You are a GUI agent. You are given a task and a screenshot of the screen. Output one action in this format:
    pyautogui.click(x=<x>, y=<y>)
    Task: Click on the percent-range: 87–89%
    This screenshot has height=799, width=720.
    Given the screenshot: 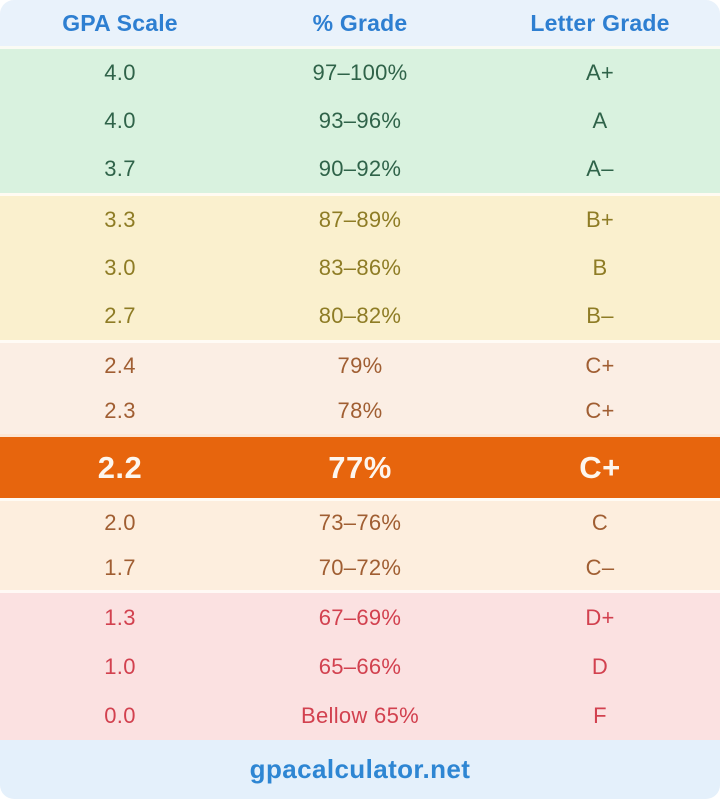 What is the action you would take?
    pyautogui.click(x=360, y=219)
    